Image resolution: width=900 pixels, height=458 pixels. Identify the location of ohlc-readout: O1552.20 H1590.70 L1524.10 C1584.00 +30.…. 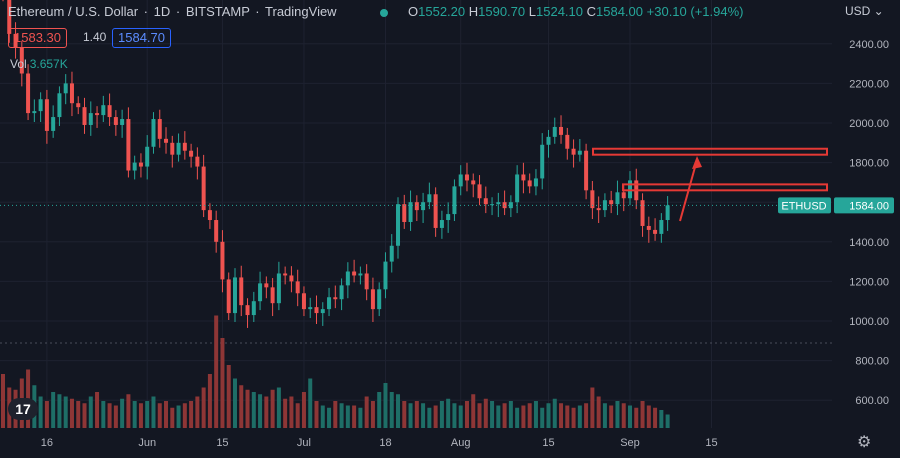
(576, 11).